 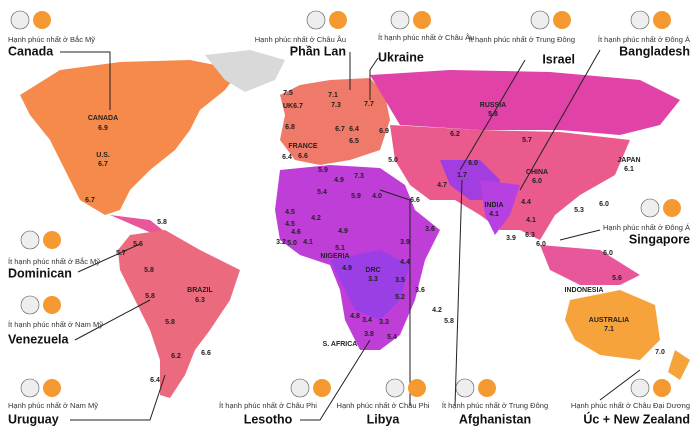 What do you see at coordinates (442, 185) in the screenshot?
I see `map-label: 4.7` at bounding box center [442, 185].